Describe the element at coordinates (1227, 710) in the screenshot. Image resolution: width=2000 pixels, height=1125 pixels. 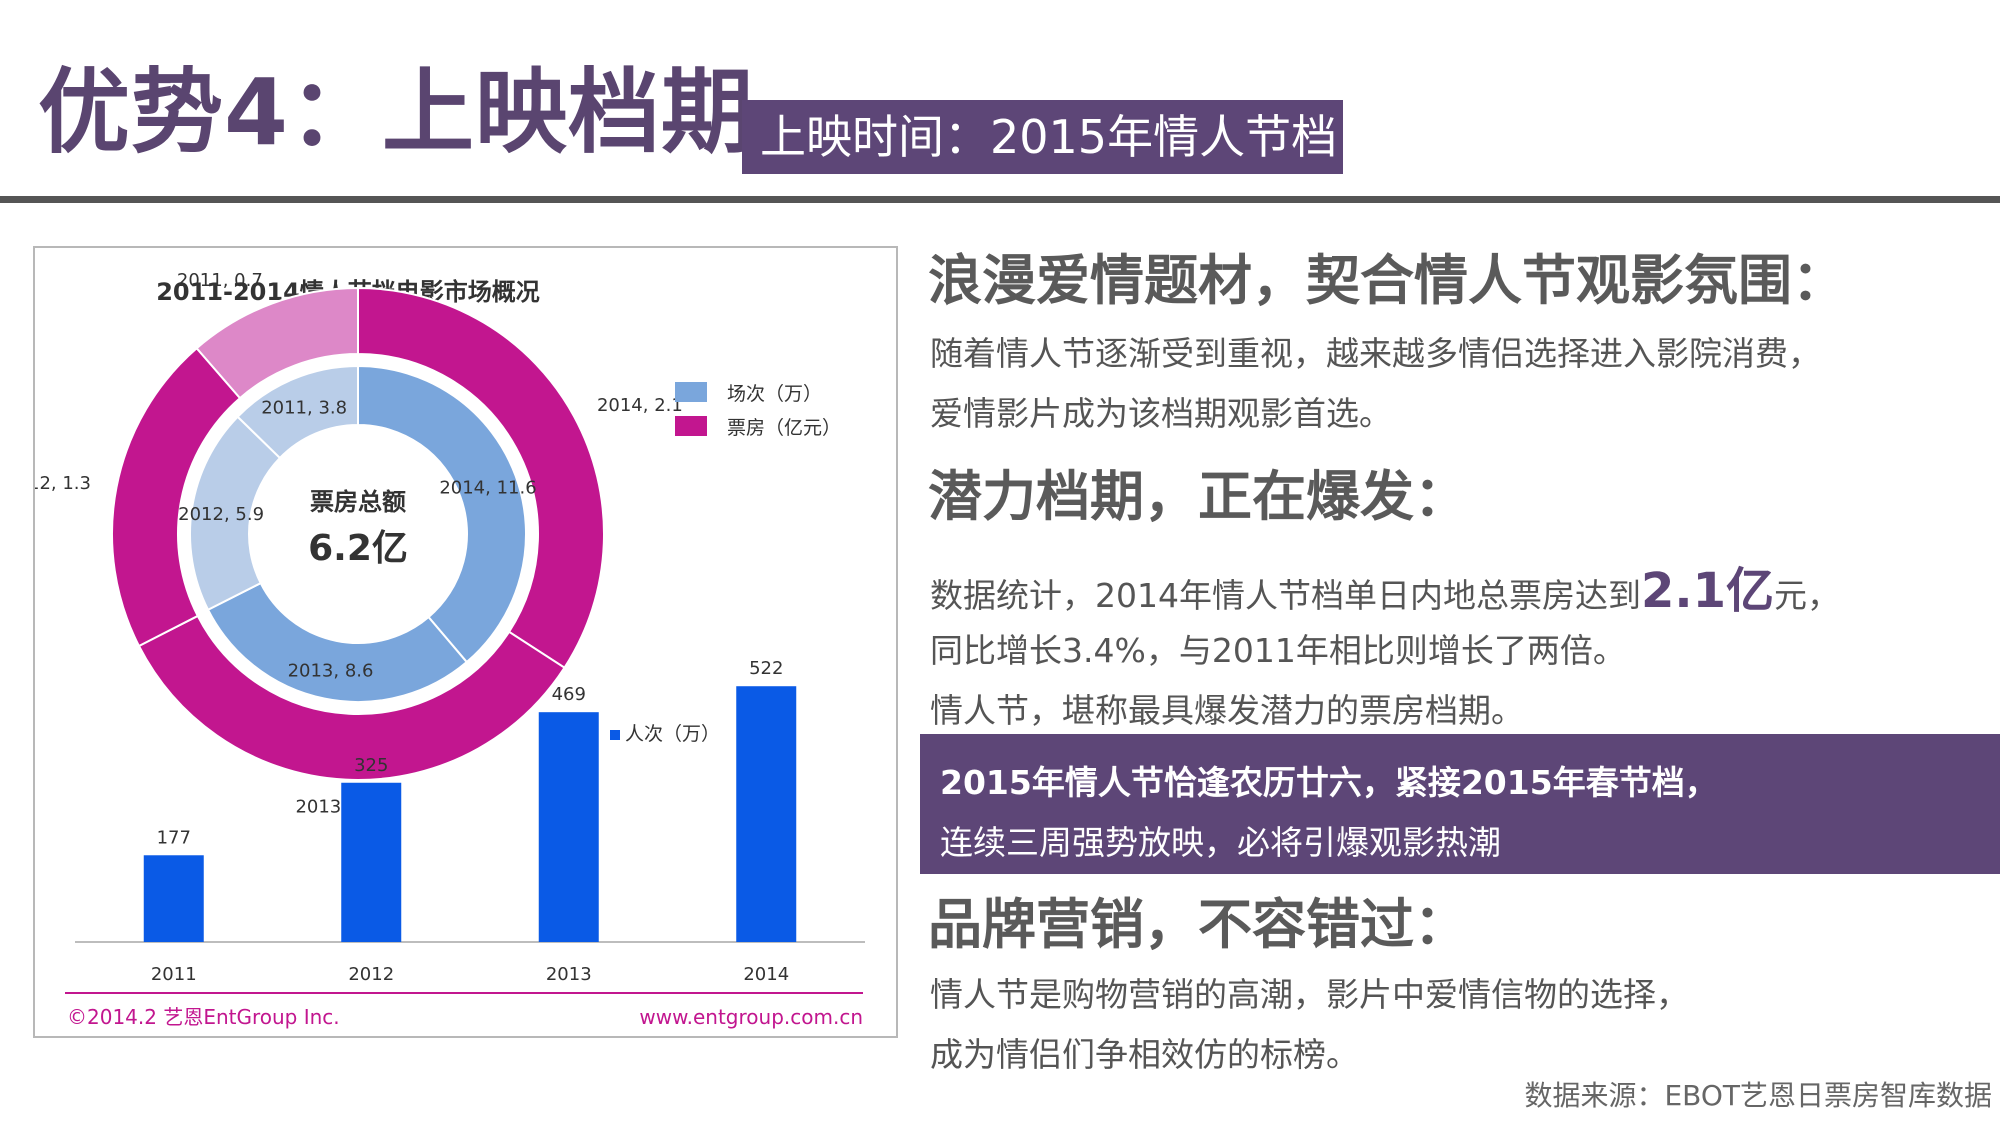
I see `section-line: 情人节，堪称最具爆发潜力的票房档期。` at that location.